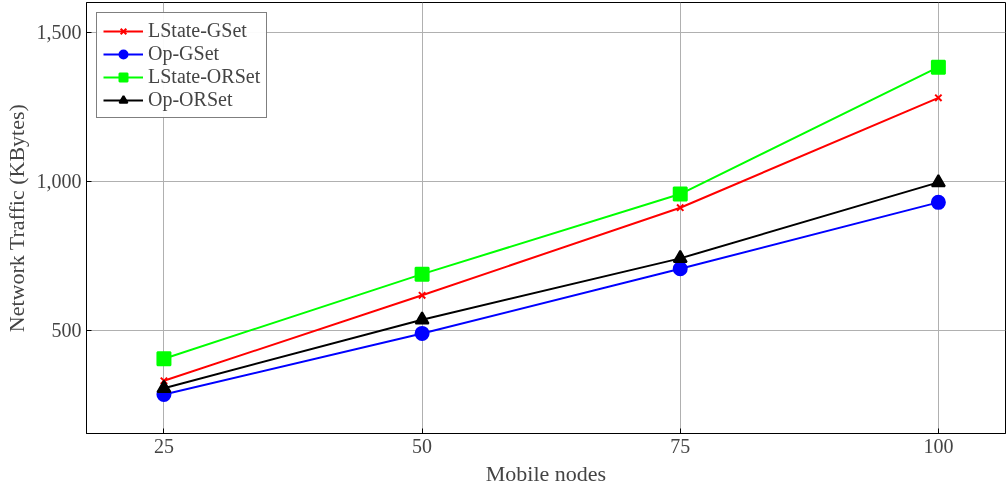  Describe the element at coordinates (59, 181) in the screenshot. I see `y-tick-label: 1,000` at that location.